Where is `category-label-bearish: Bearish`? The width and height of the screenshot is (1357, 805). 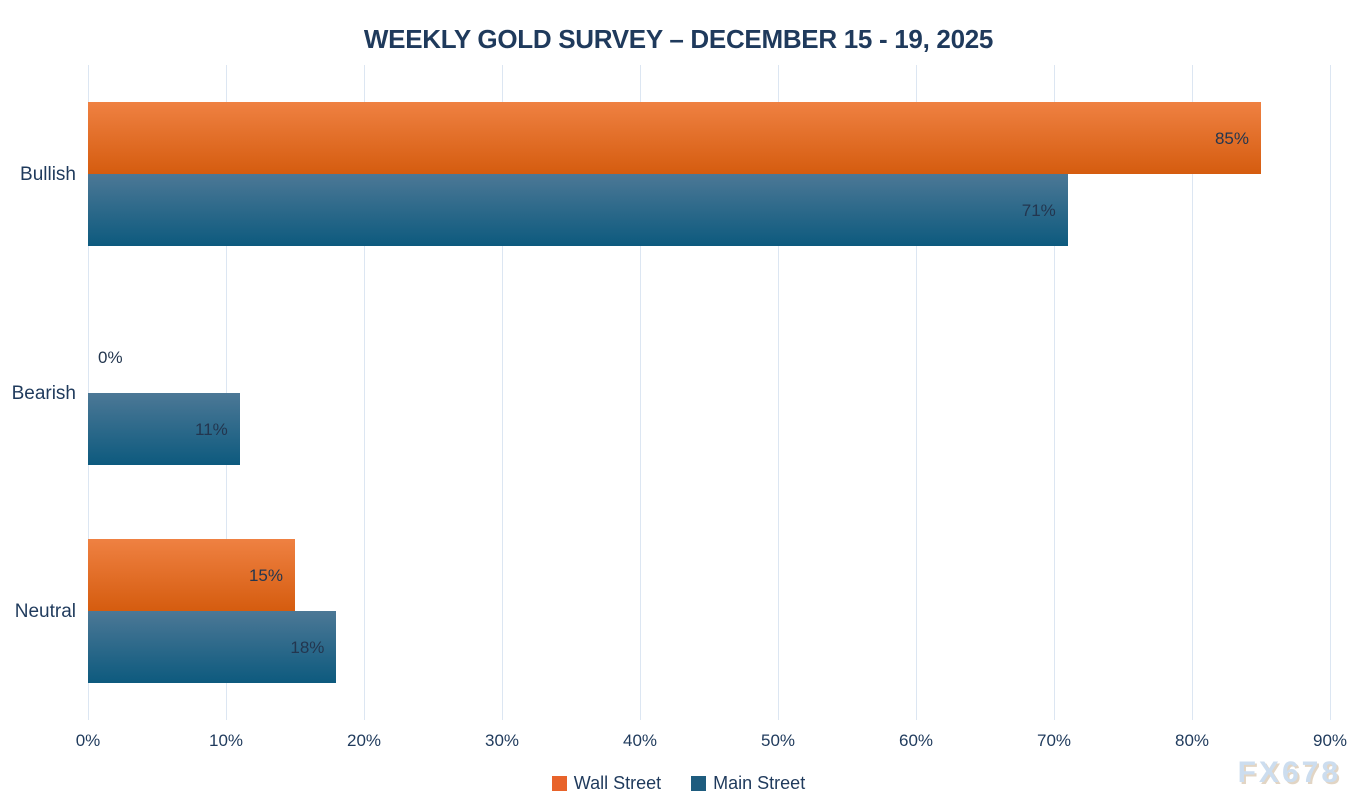
category-label-bearish: Bearish is located at coordinates (43, 393).